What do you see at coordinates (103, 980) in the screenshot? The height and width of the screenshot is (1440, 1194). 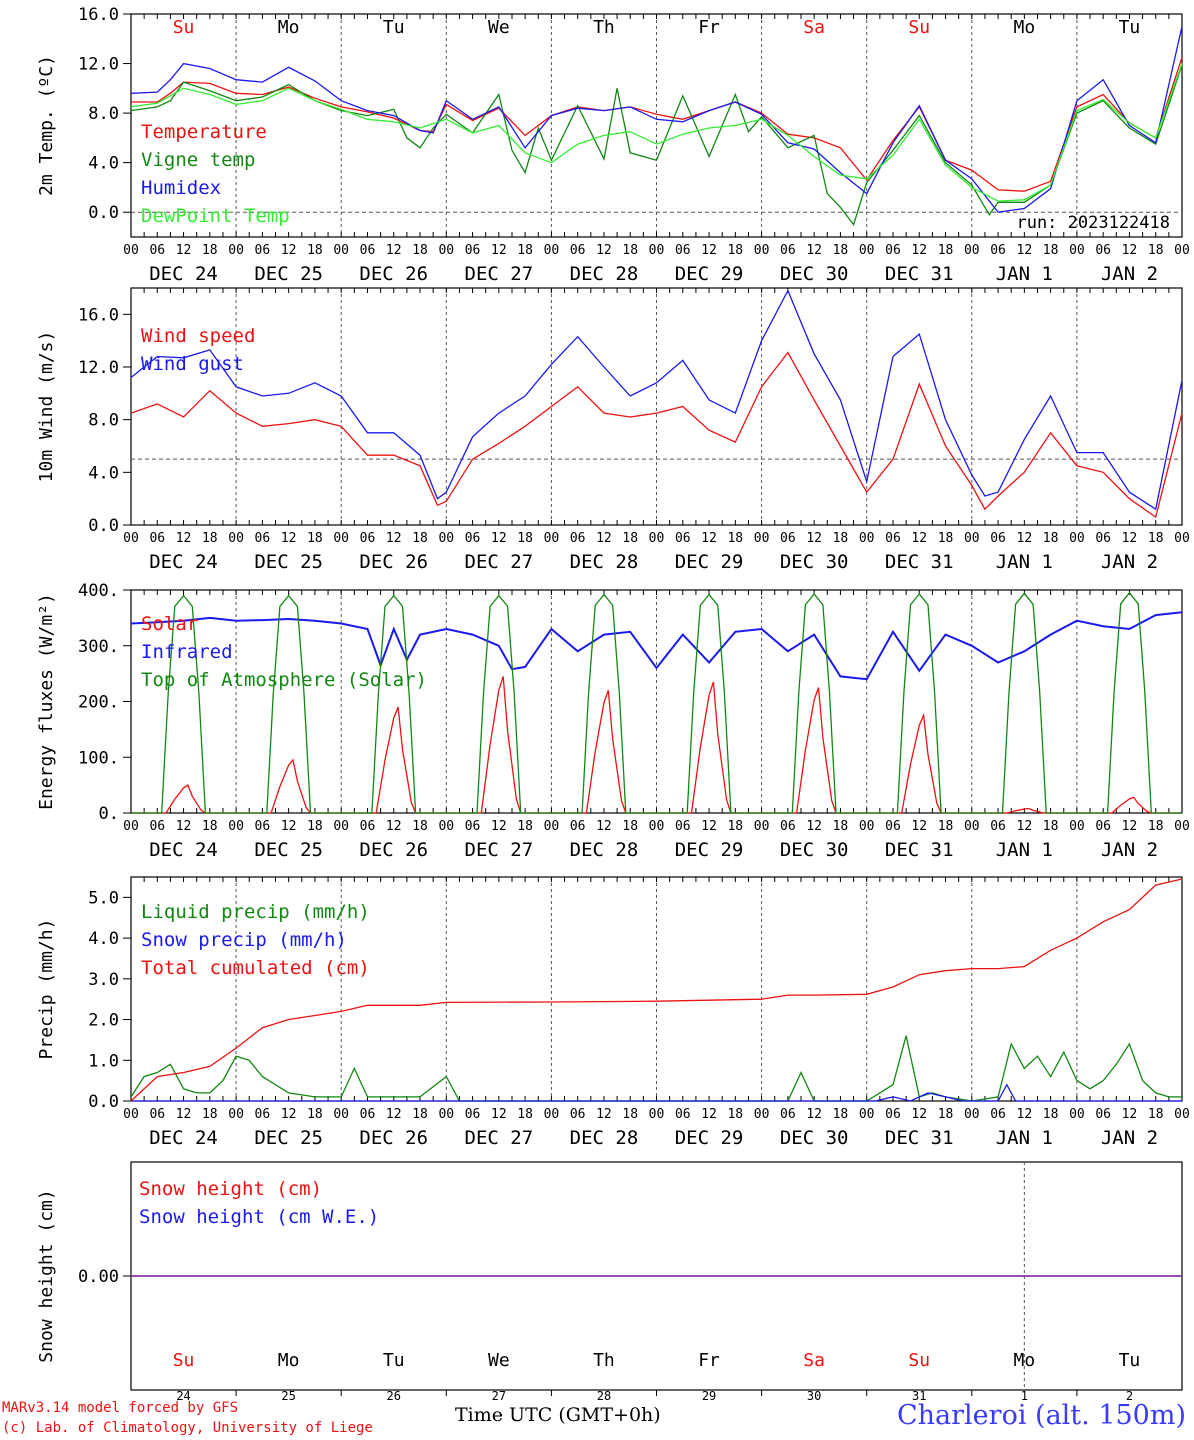 I see `y-tick-label: 3.0` at bounding box center [103, 980].